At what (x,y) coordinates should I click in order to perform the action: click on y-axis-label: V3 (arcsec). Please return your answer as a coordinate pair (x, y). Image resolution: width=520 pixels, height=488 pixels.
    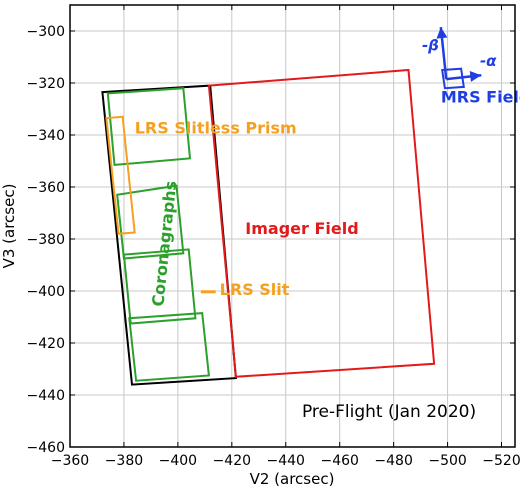
    Looking at the image, I should click on (9, 226).